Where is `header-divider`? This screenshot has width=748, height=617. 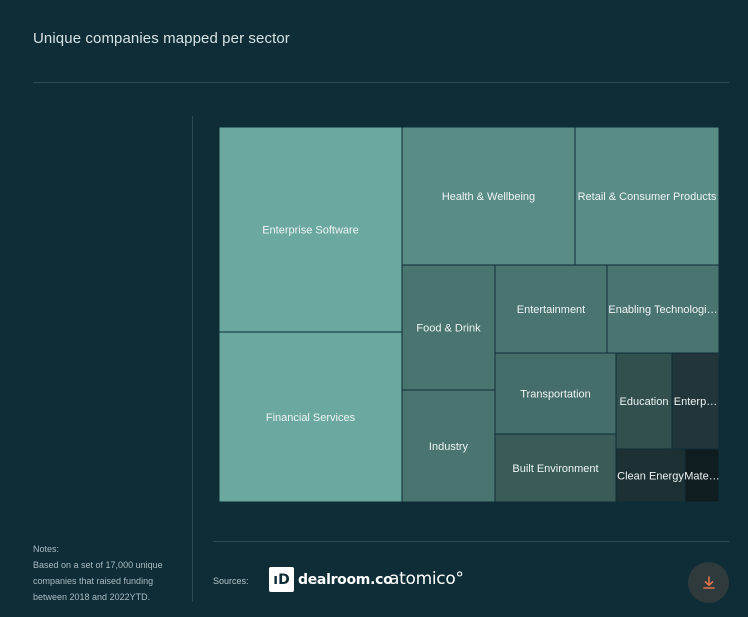
header-divider is located at coordinates (381, 82).